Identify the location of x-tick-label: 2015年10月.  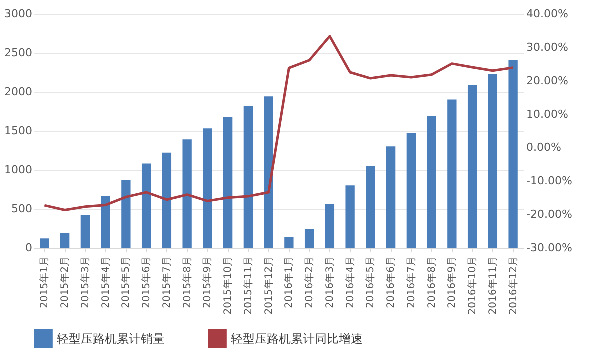
(228, 285).